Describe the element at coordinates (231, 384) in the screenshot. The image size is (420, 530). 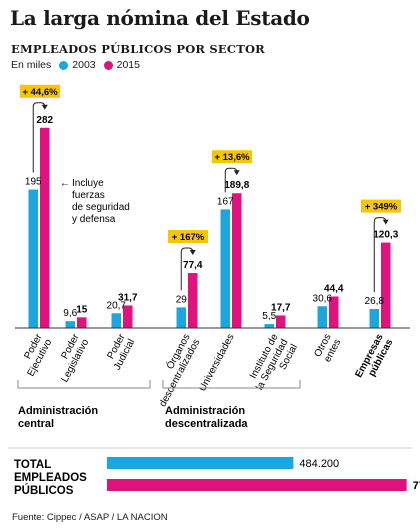
I see `group-bracket-descentralizada` at that location.